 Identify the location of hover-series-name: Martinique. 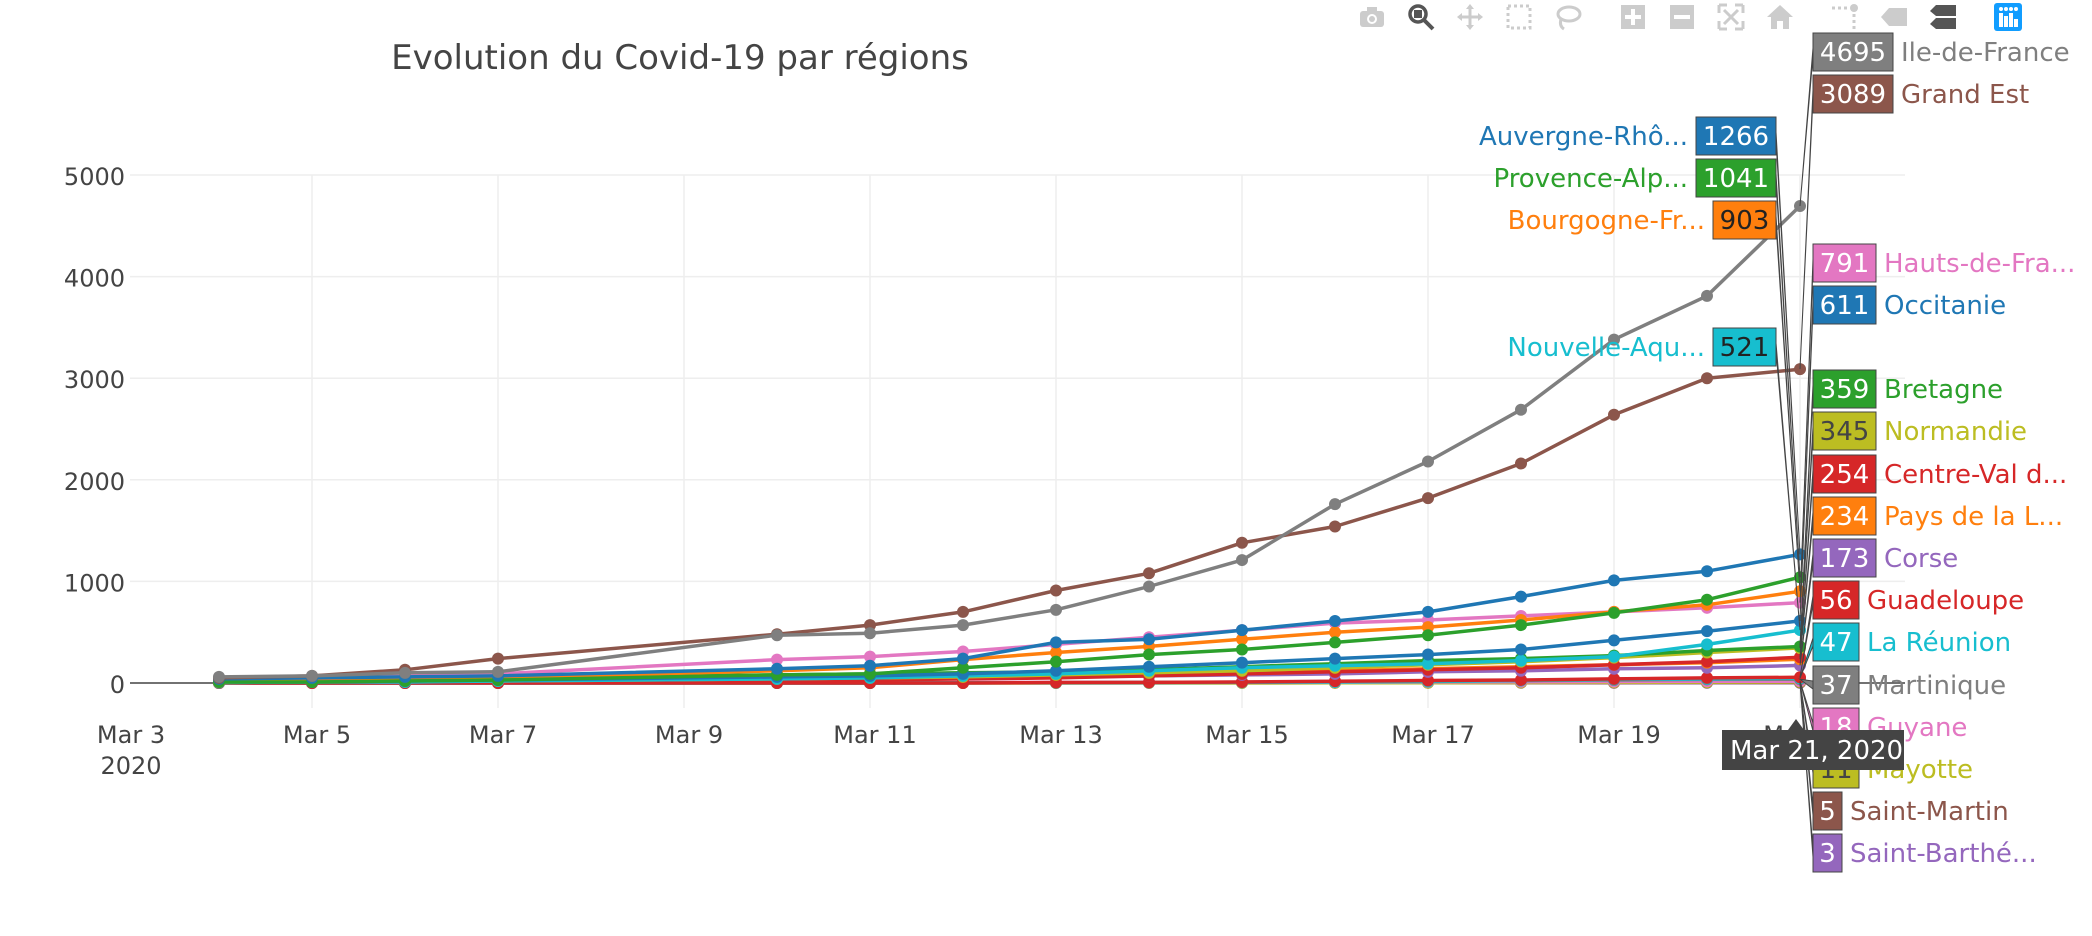
(1936, 686).